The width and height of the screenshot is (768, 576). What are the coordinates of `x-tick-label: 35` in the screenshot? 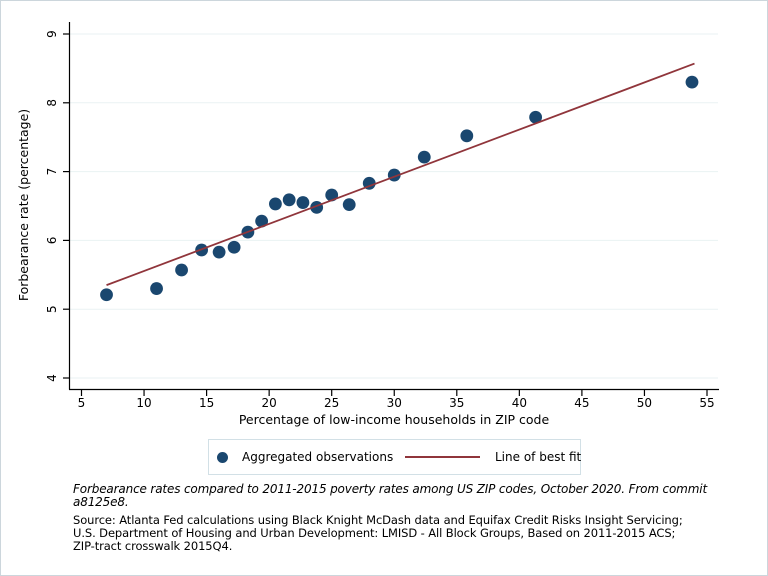 It's located at (456, 403).